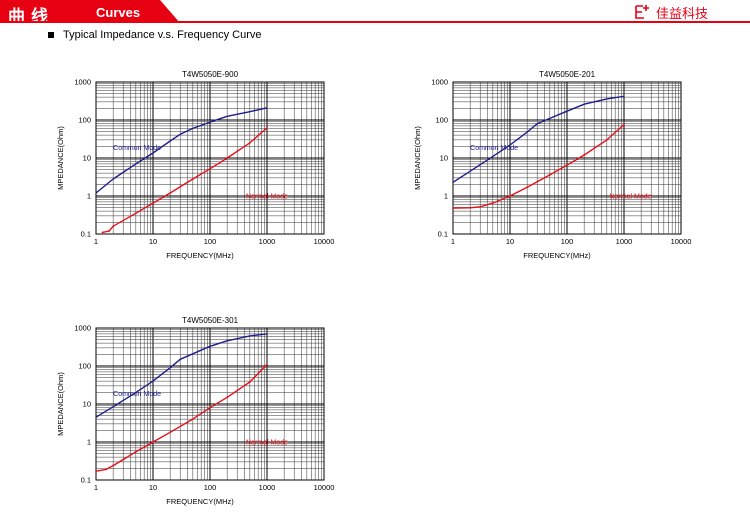  What do you see at coordinates (90, 11) in the screenshot?
I see `header-tab` at bounding box center [90, 11].